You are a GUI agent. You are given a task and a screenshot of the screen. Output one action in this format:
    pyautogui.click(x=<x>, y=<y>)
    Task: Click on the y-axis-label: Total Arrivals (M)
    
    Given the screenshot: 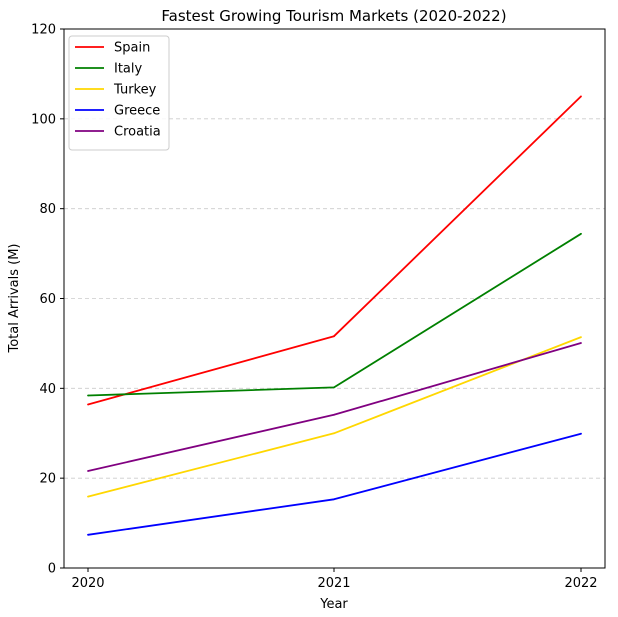 What is the action you would take?
    pyautogui.click(x=14, y=299)
    